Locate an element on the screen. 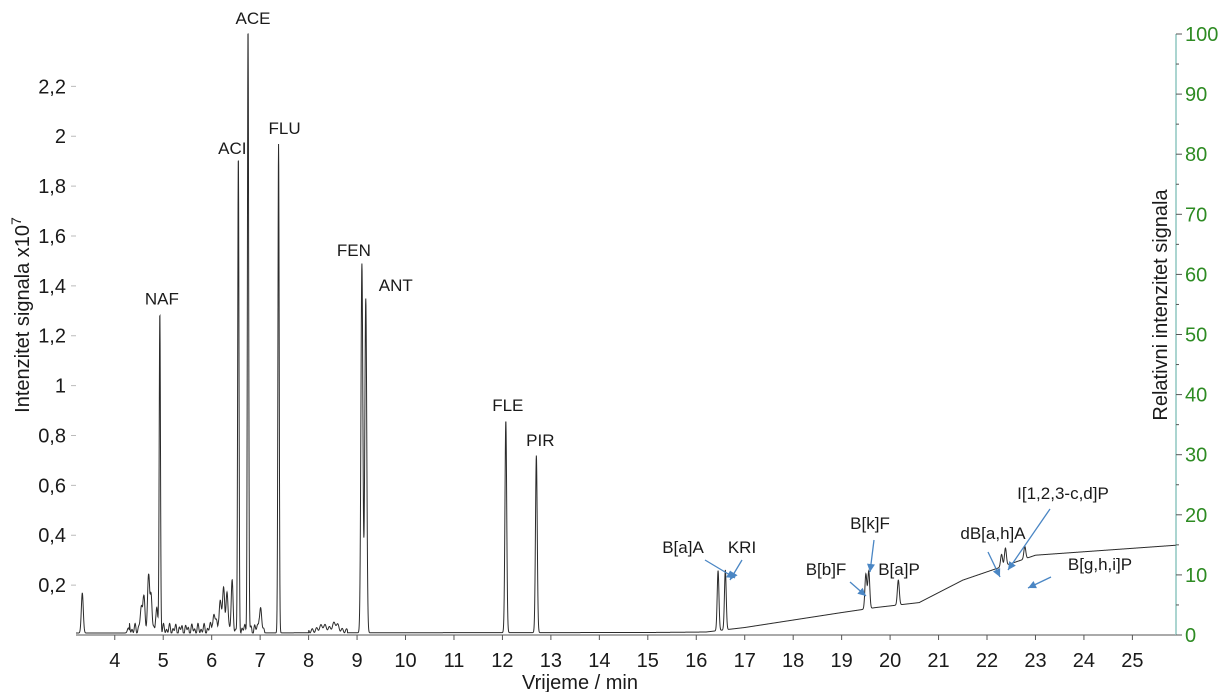  y-left-tick-label: 1,8 is located at coordinates (52, 187).